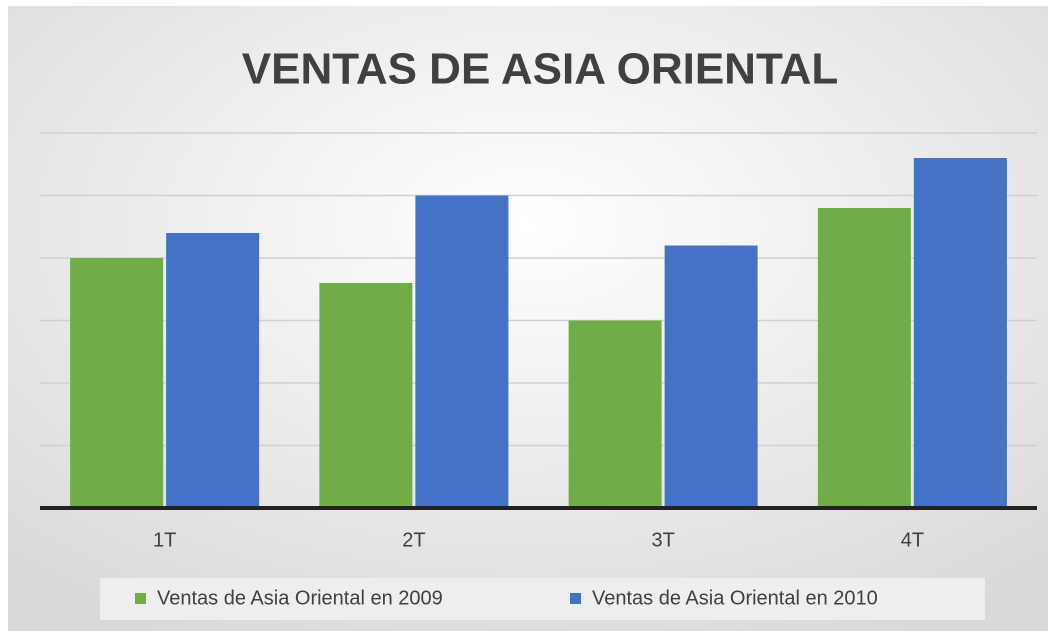  I want to click on x-tick-label: 2T, so click(413, 540).